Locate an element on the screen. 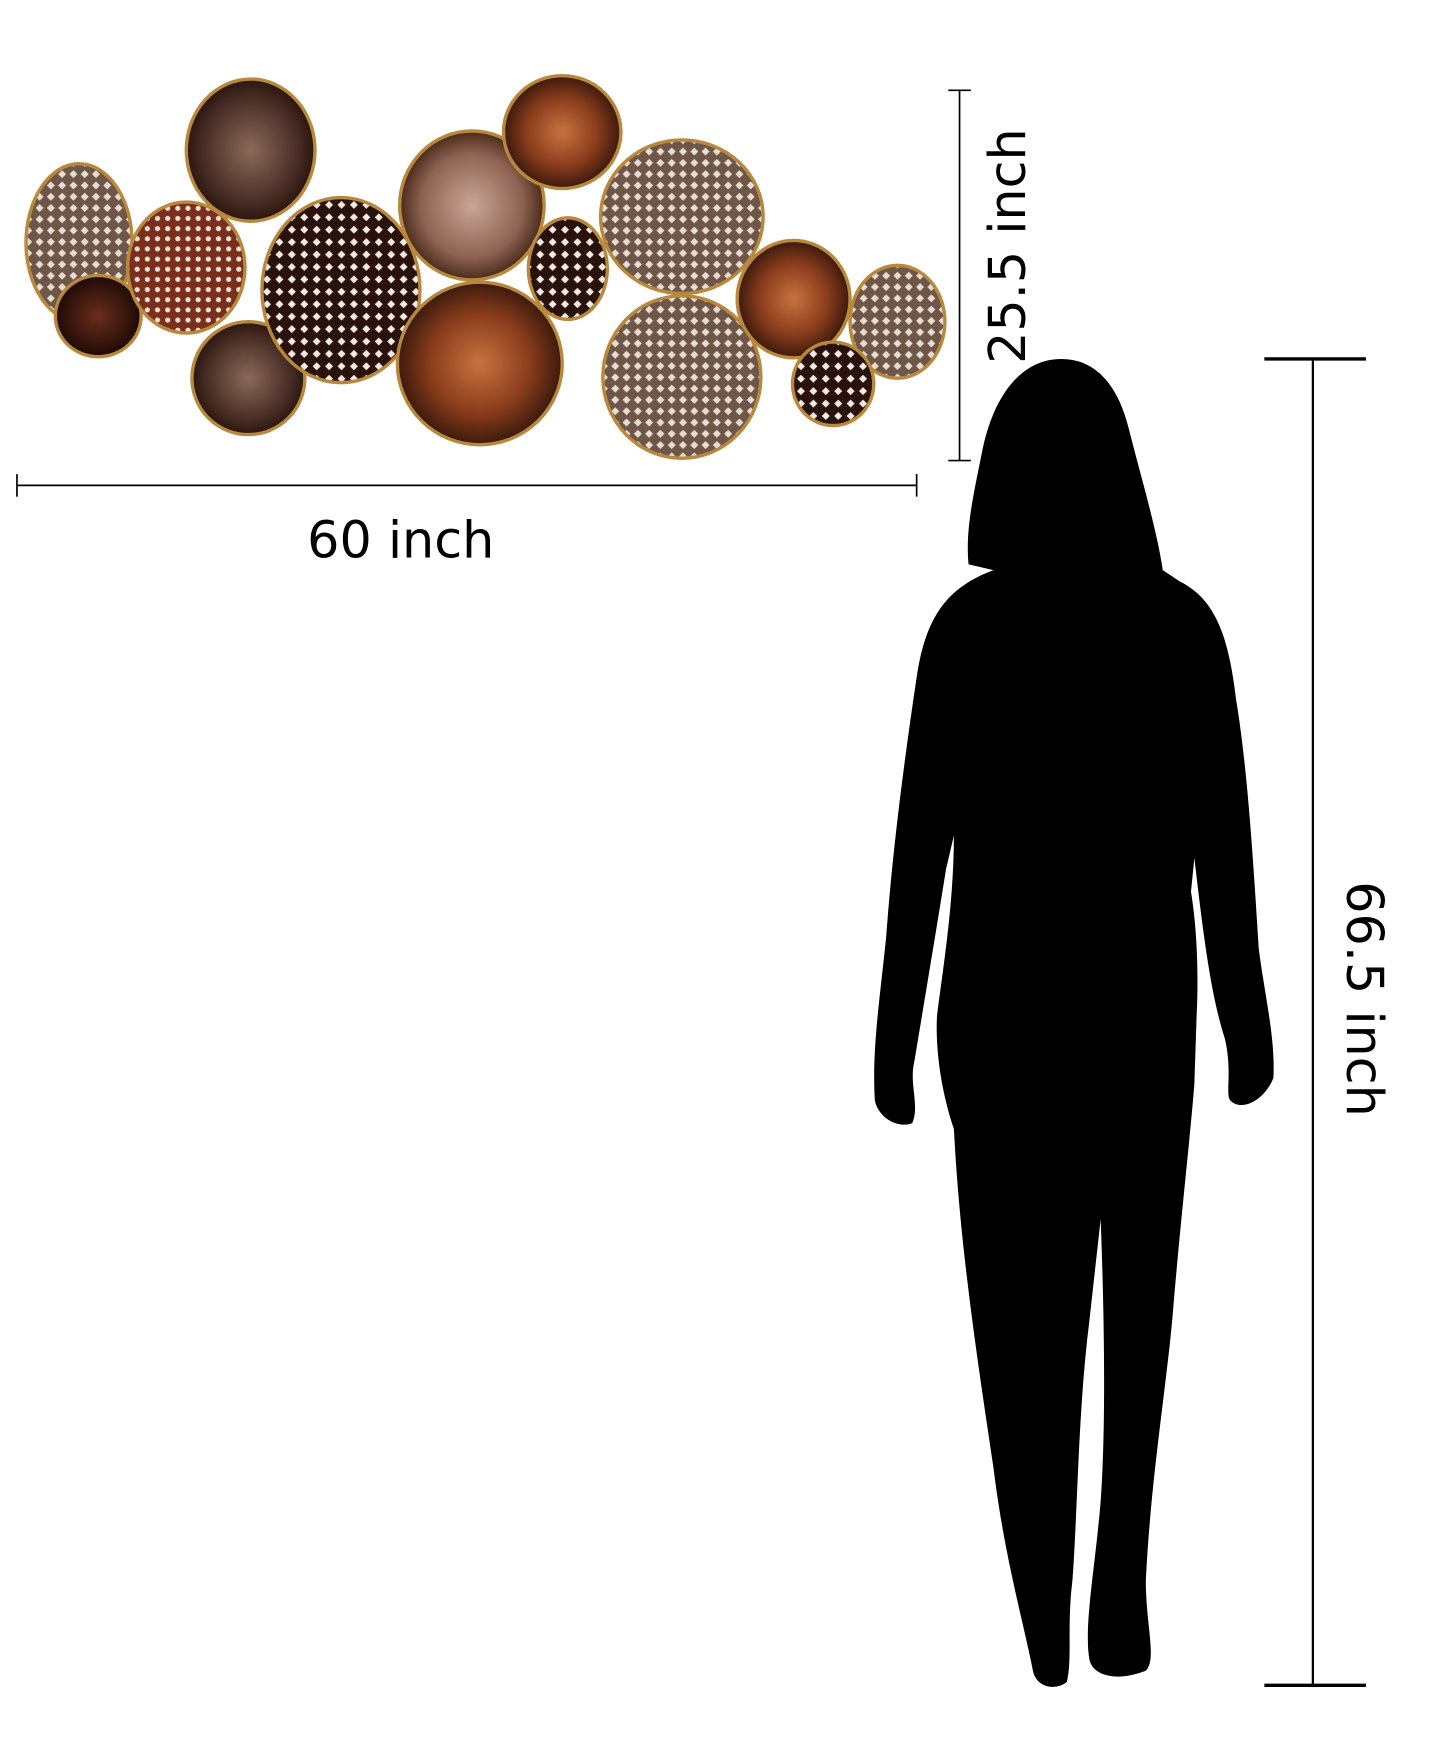 The height and width of the screenshot is (1761, 1445). art-disc-pink is located at coordinates (471, 205).